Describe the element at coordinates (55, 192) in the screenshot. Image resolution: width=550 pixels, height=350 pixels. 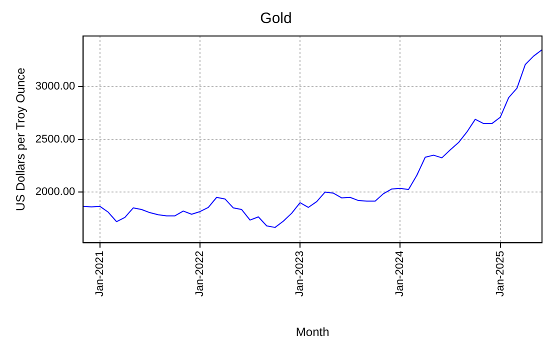
I see `y-tick-label: 2000.00` at that location.